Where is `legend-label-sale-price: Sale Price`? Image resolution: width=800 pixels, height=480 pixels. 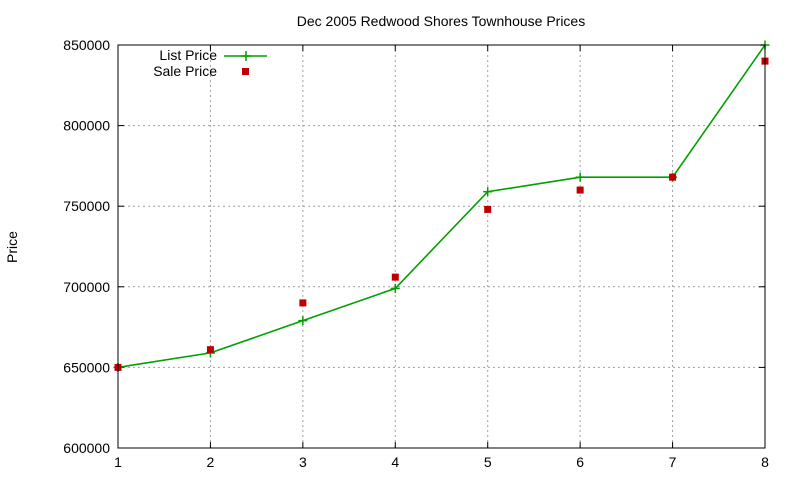 legend-label-sale-price: Sale Price is located at coordinates (185, 71).